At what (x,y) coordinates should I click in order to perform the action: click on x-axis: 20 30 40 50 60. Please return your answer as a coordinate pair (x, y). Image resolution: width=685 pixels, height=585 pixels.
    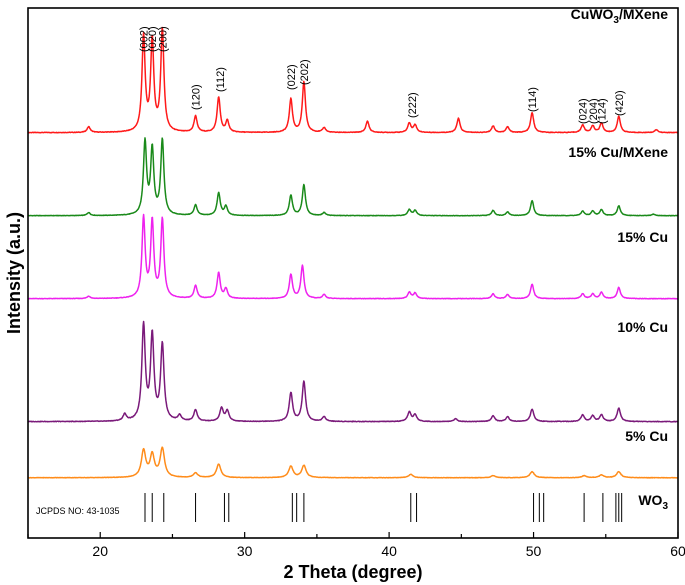
    Looking at the image, I should click on (356, 545).